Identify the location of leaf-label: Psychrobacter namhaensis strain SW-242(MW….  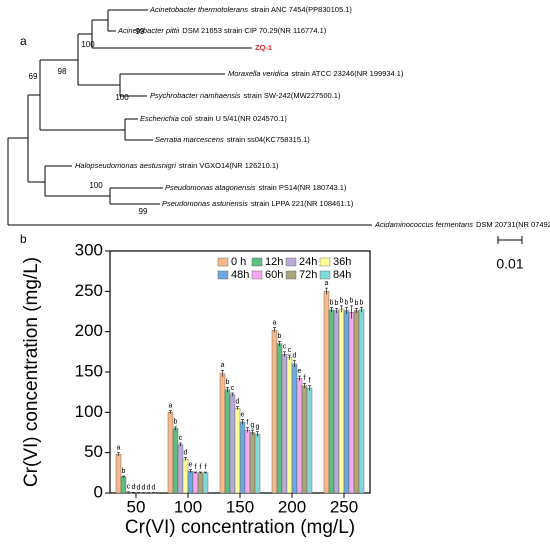
(245, 95).